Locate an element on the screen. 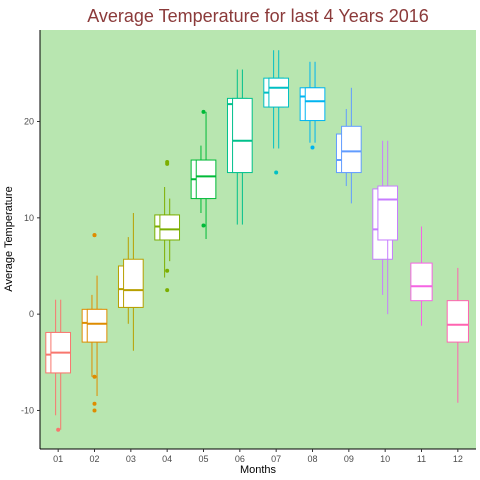  x-axis-title: Months is located at coordinates (258, 470).